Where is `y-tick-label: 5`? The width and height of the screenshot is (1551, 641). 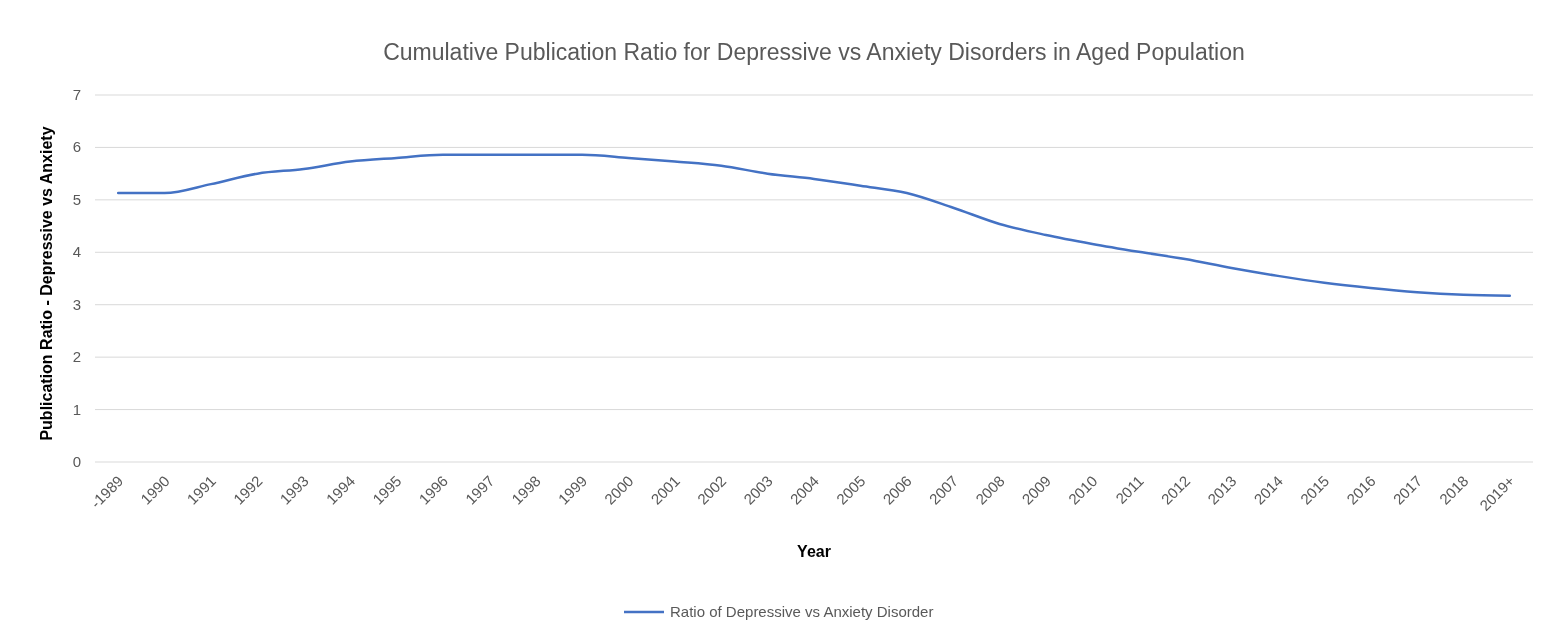
y-tick-label: 5 is located at coordinates (77, 199).